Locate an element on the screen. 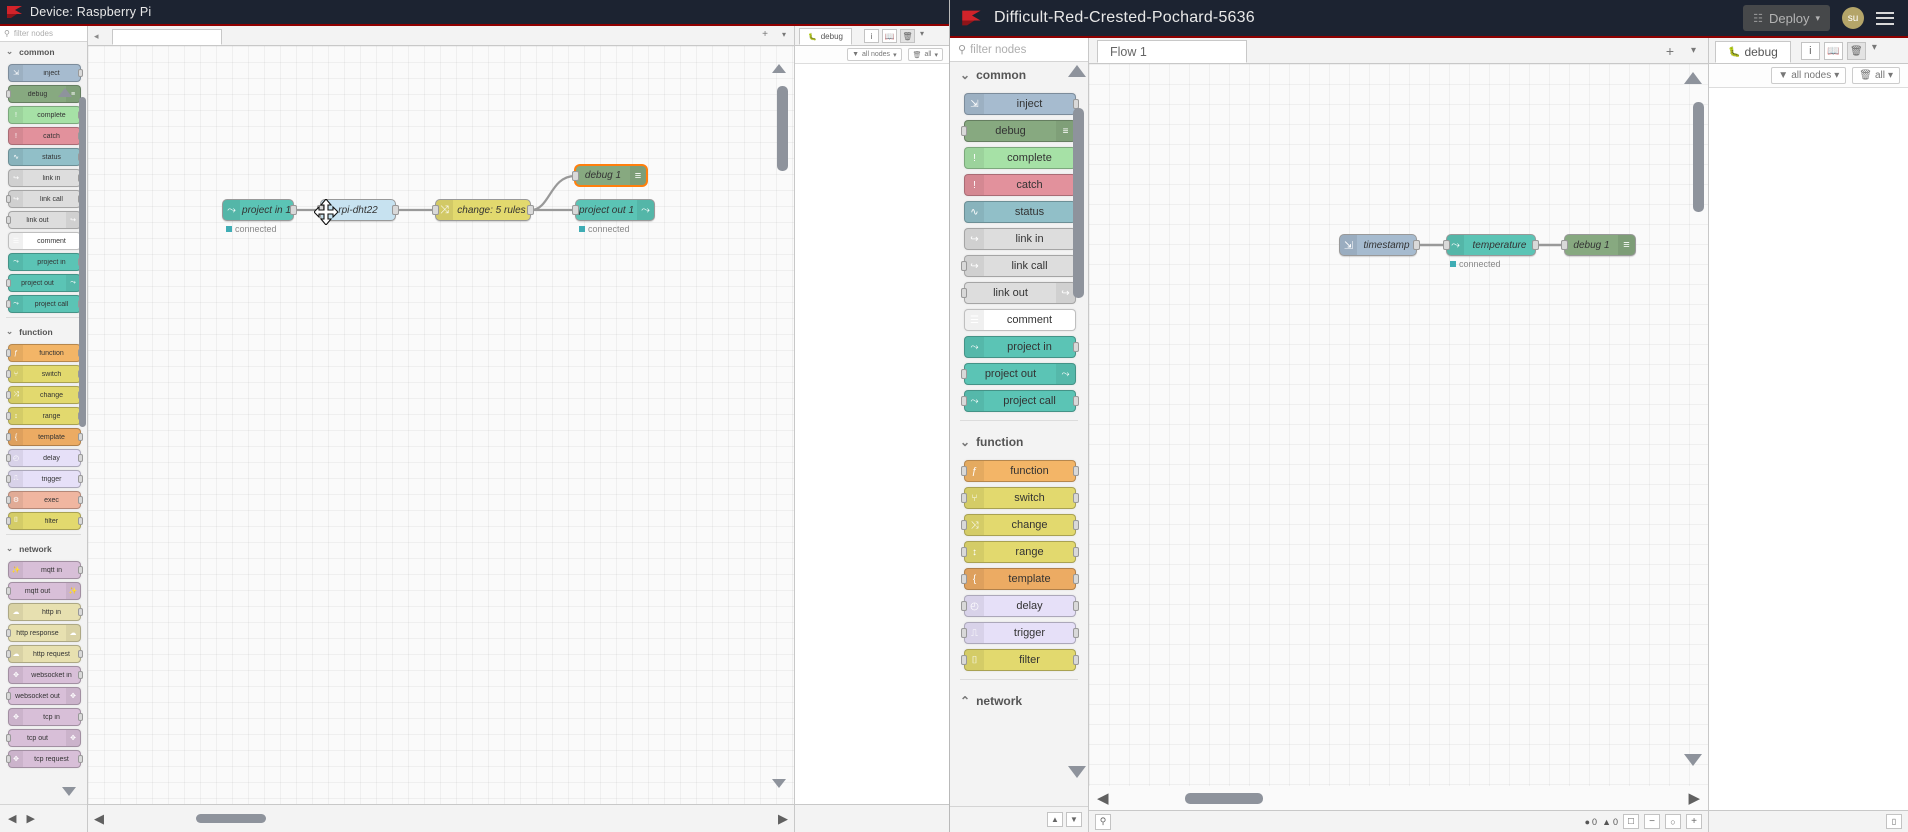 The height and width of the screenshot is (832, 1908). flow-node-timestamp: ⇲ timestamp is located at coordinates (1379, 245).